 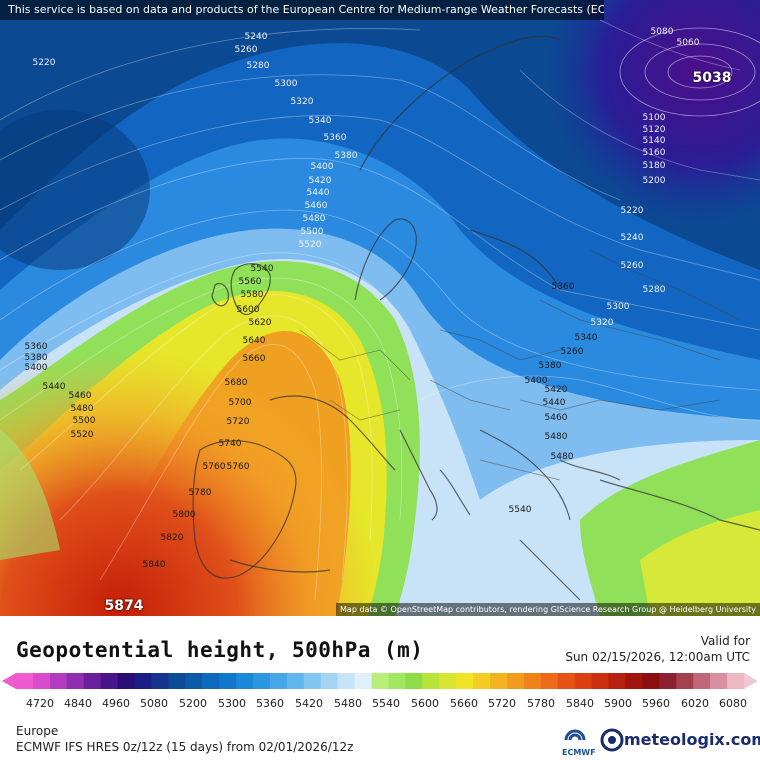 I want to click on ecmwf-wordmark: ECMWF, so click(x=579, y=752).